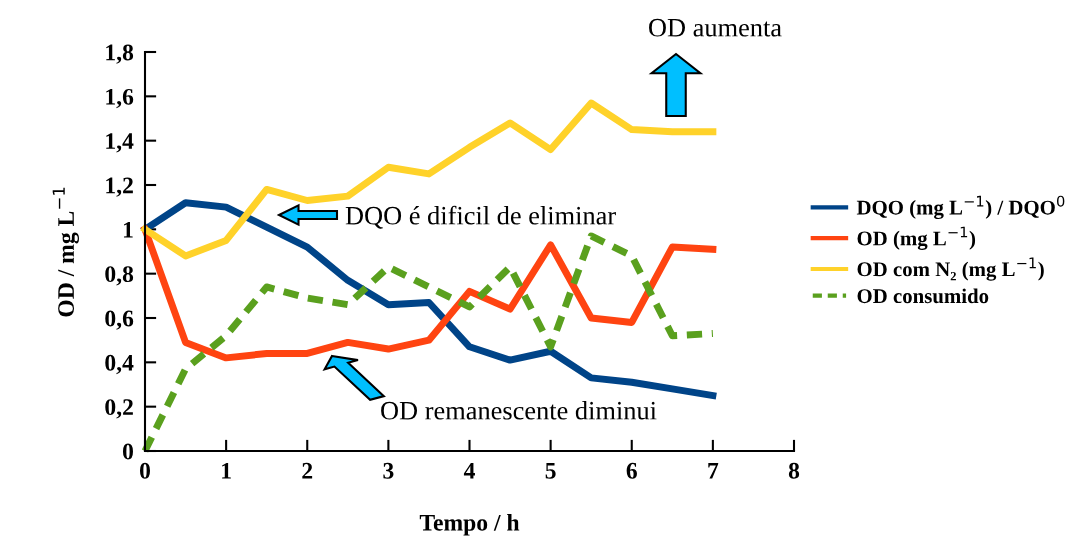  Describe the element at coordinates (631, 470) in the screenshot. I see `x-tick-label: 6` at that location.